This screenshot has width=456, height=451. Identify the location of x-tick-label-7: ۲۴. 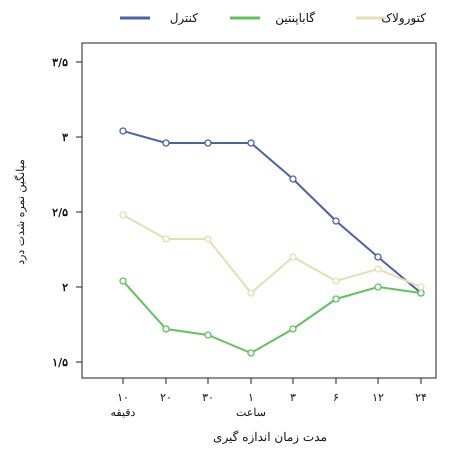
(421, 397).